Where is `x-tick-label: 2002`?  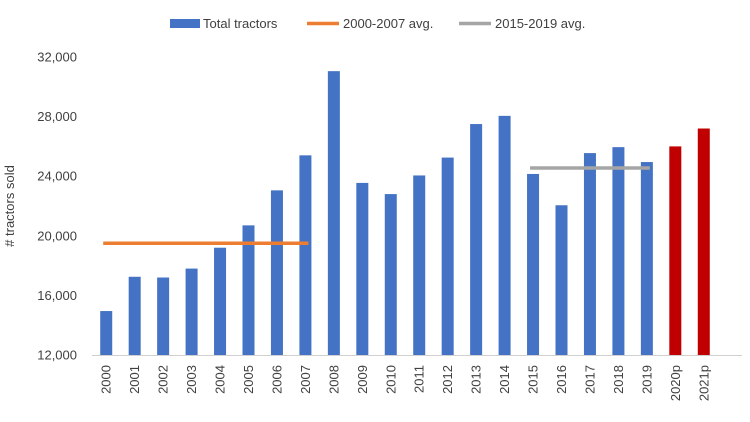
x-tick-label: 2002 is located at coordinates (163, 379).